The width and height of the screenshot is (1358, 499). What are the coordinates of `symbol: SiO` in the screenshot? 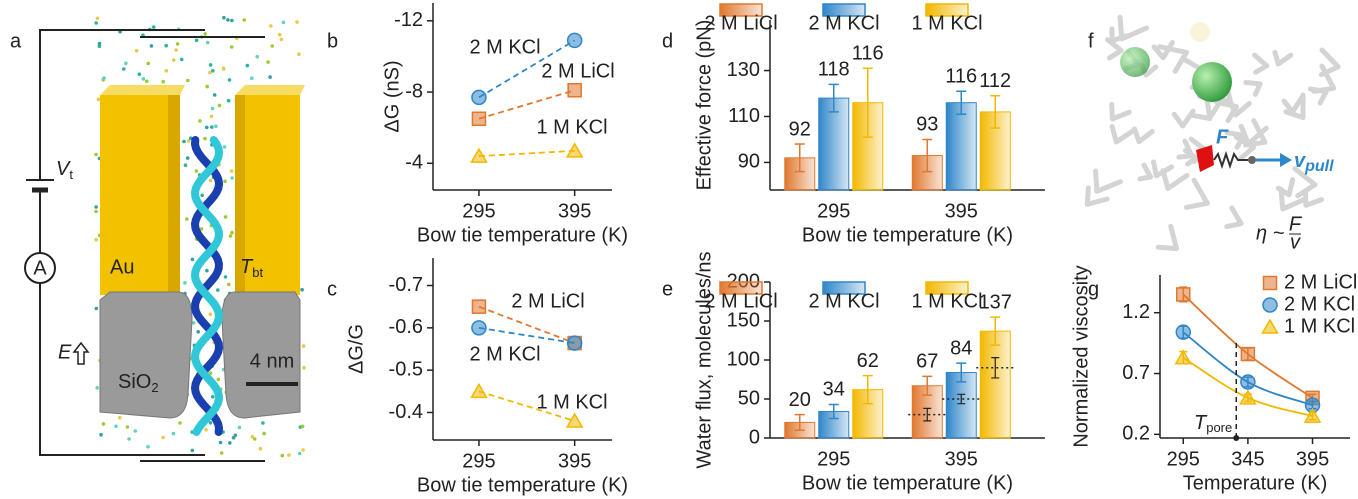 It's located at (134, 382).